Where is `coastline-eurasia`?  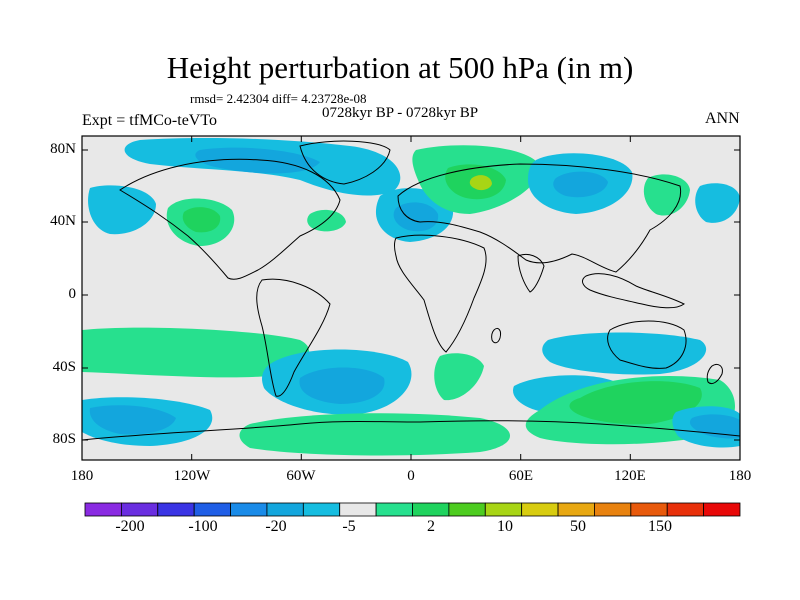 coastline-eurasia is located at coordinates (539, 218).